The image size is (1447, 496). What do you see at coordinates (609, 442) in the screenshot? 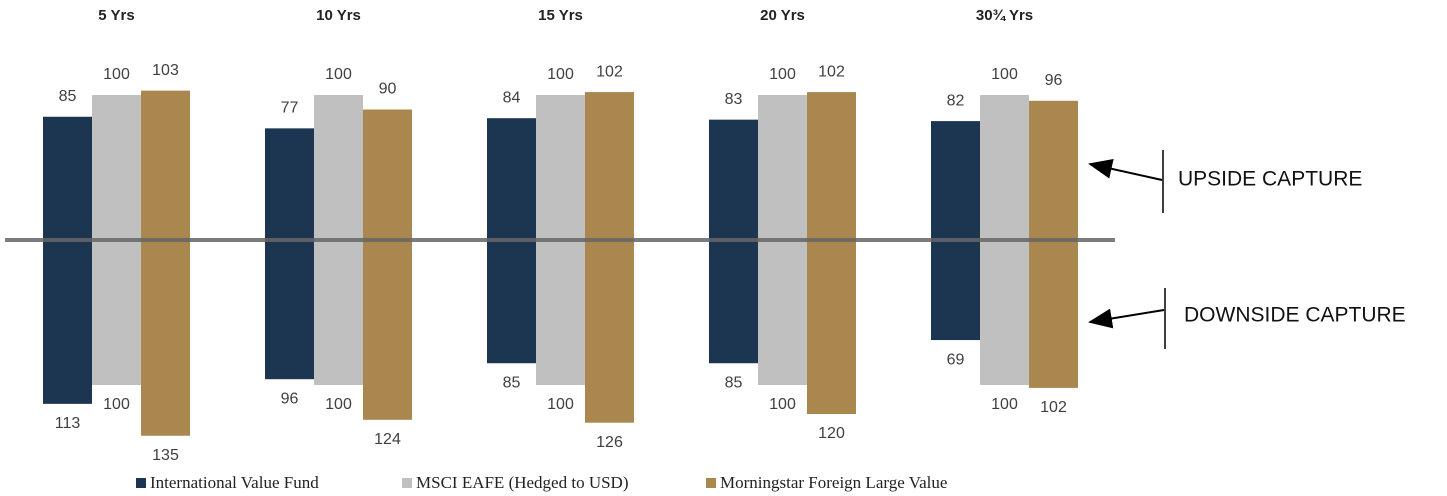
I see `downside-label: 126` at bounding box center [609, 442].